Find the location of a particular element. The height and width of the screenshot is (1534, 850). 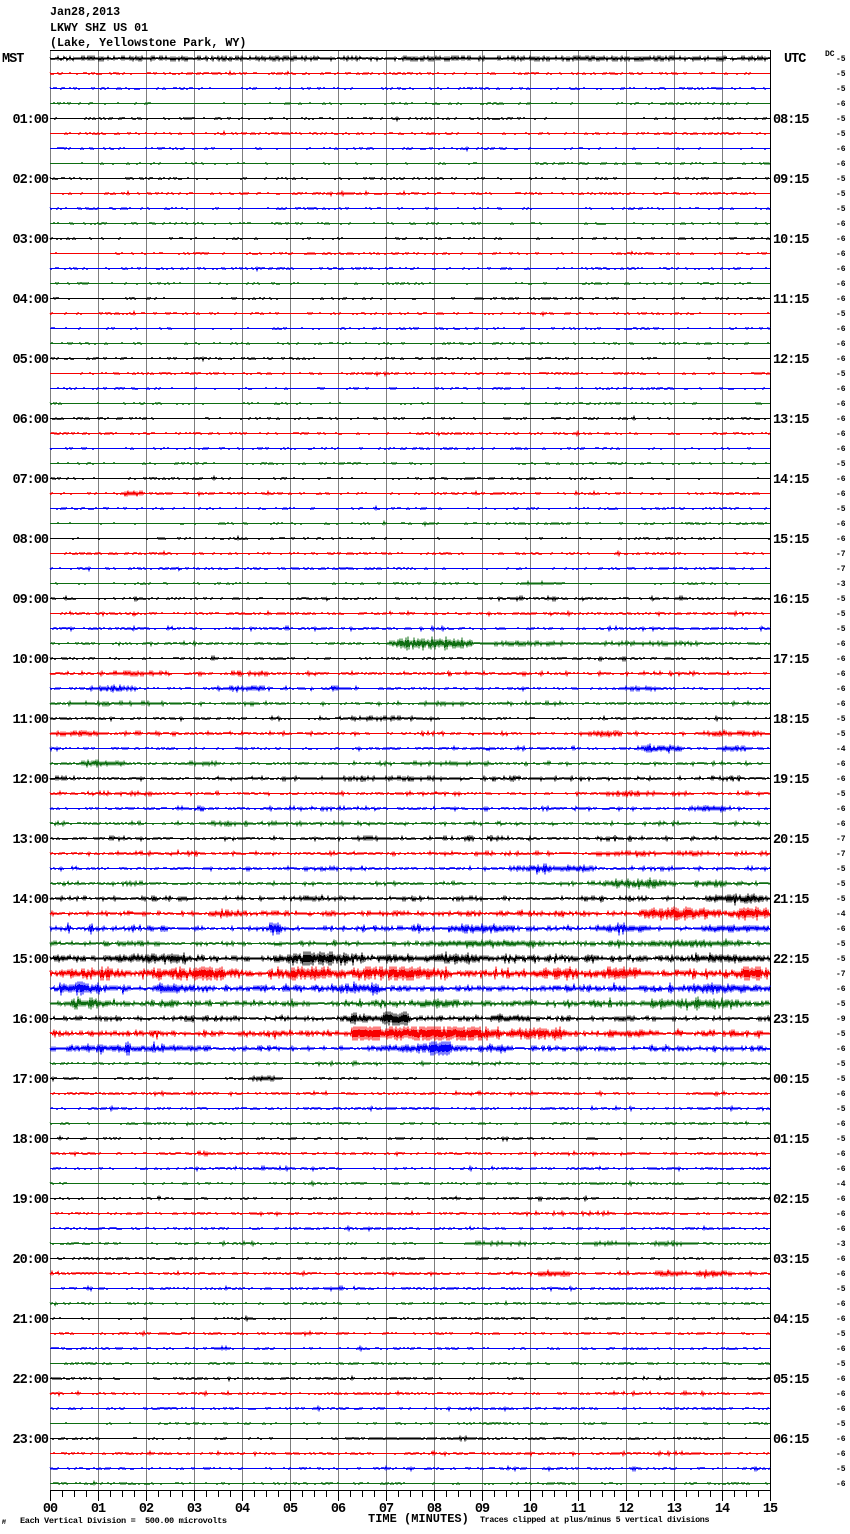

svg-text: 10:00 is located at coordinates (30, 660).